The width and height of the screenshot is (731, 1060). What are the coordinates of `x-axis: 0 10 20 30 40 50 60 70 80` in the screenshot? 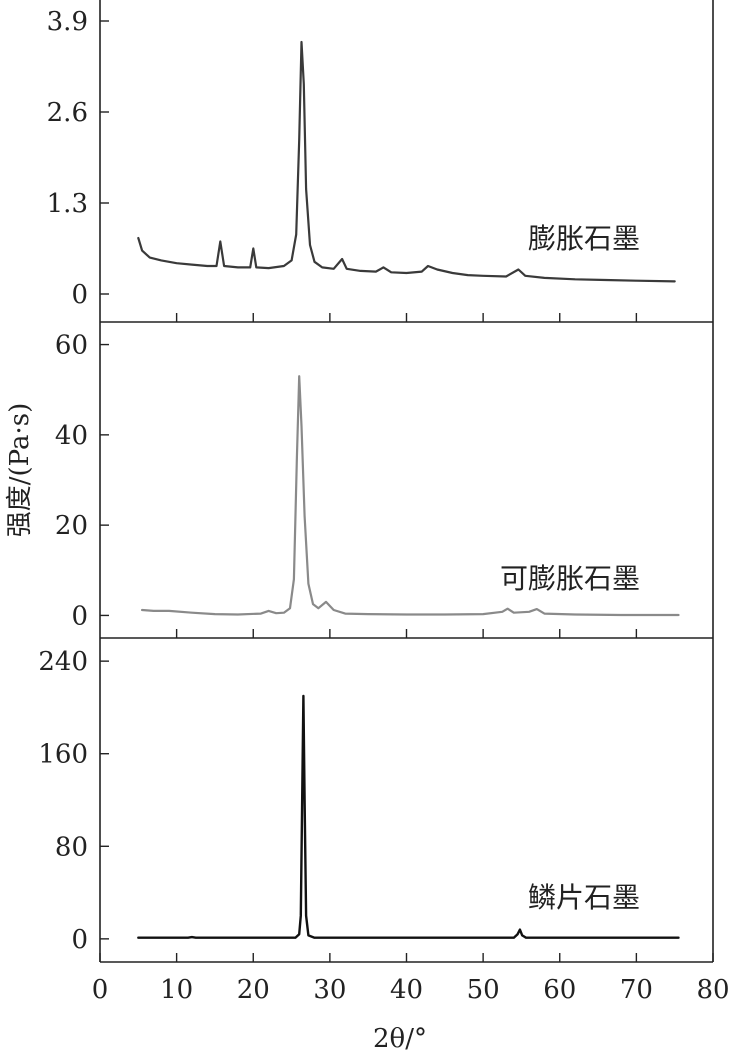 It's located at (411, 979).